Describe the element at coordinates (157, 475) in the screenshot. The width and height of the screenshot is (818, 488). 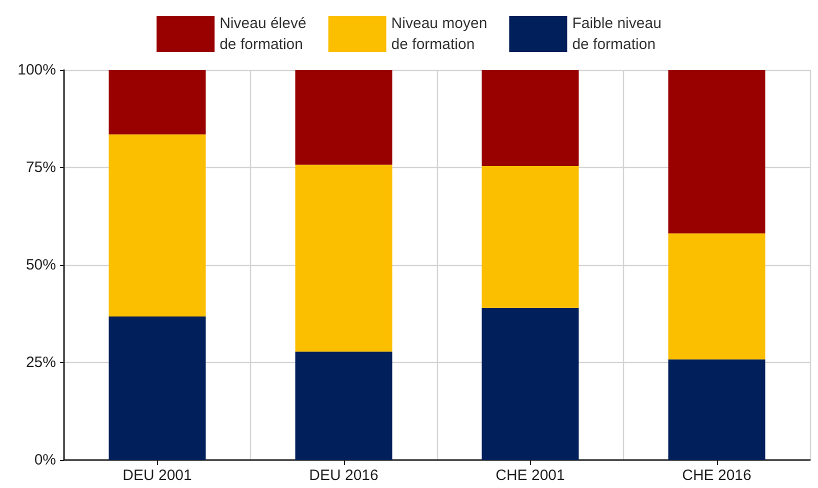
I see `x-tick-label: DEU 2001` at that location.